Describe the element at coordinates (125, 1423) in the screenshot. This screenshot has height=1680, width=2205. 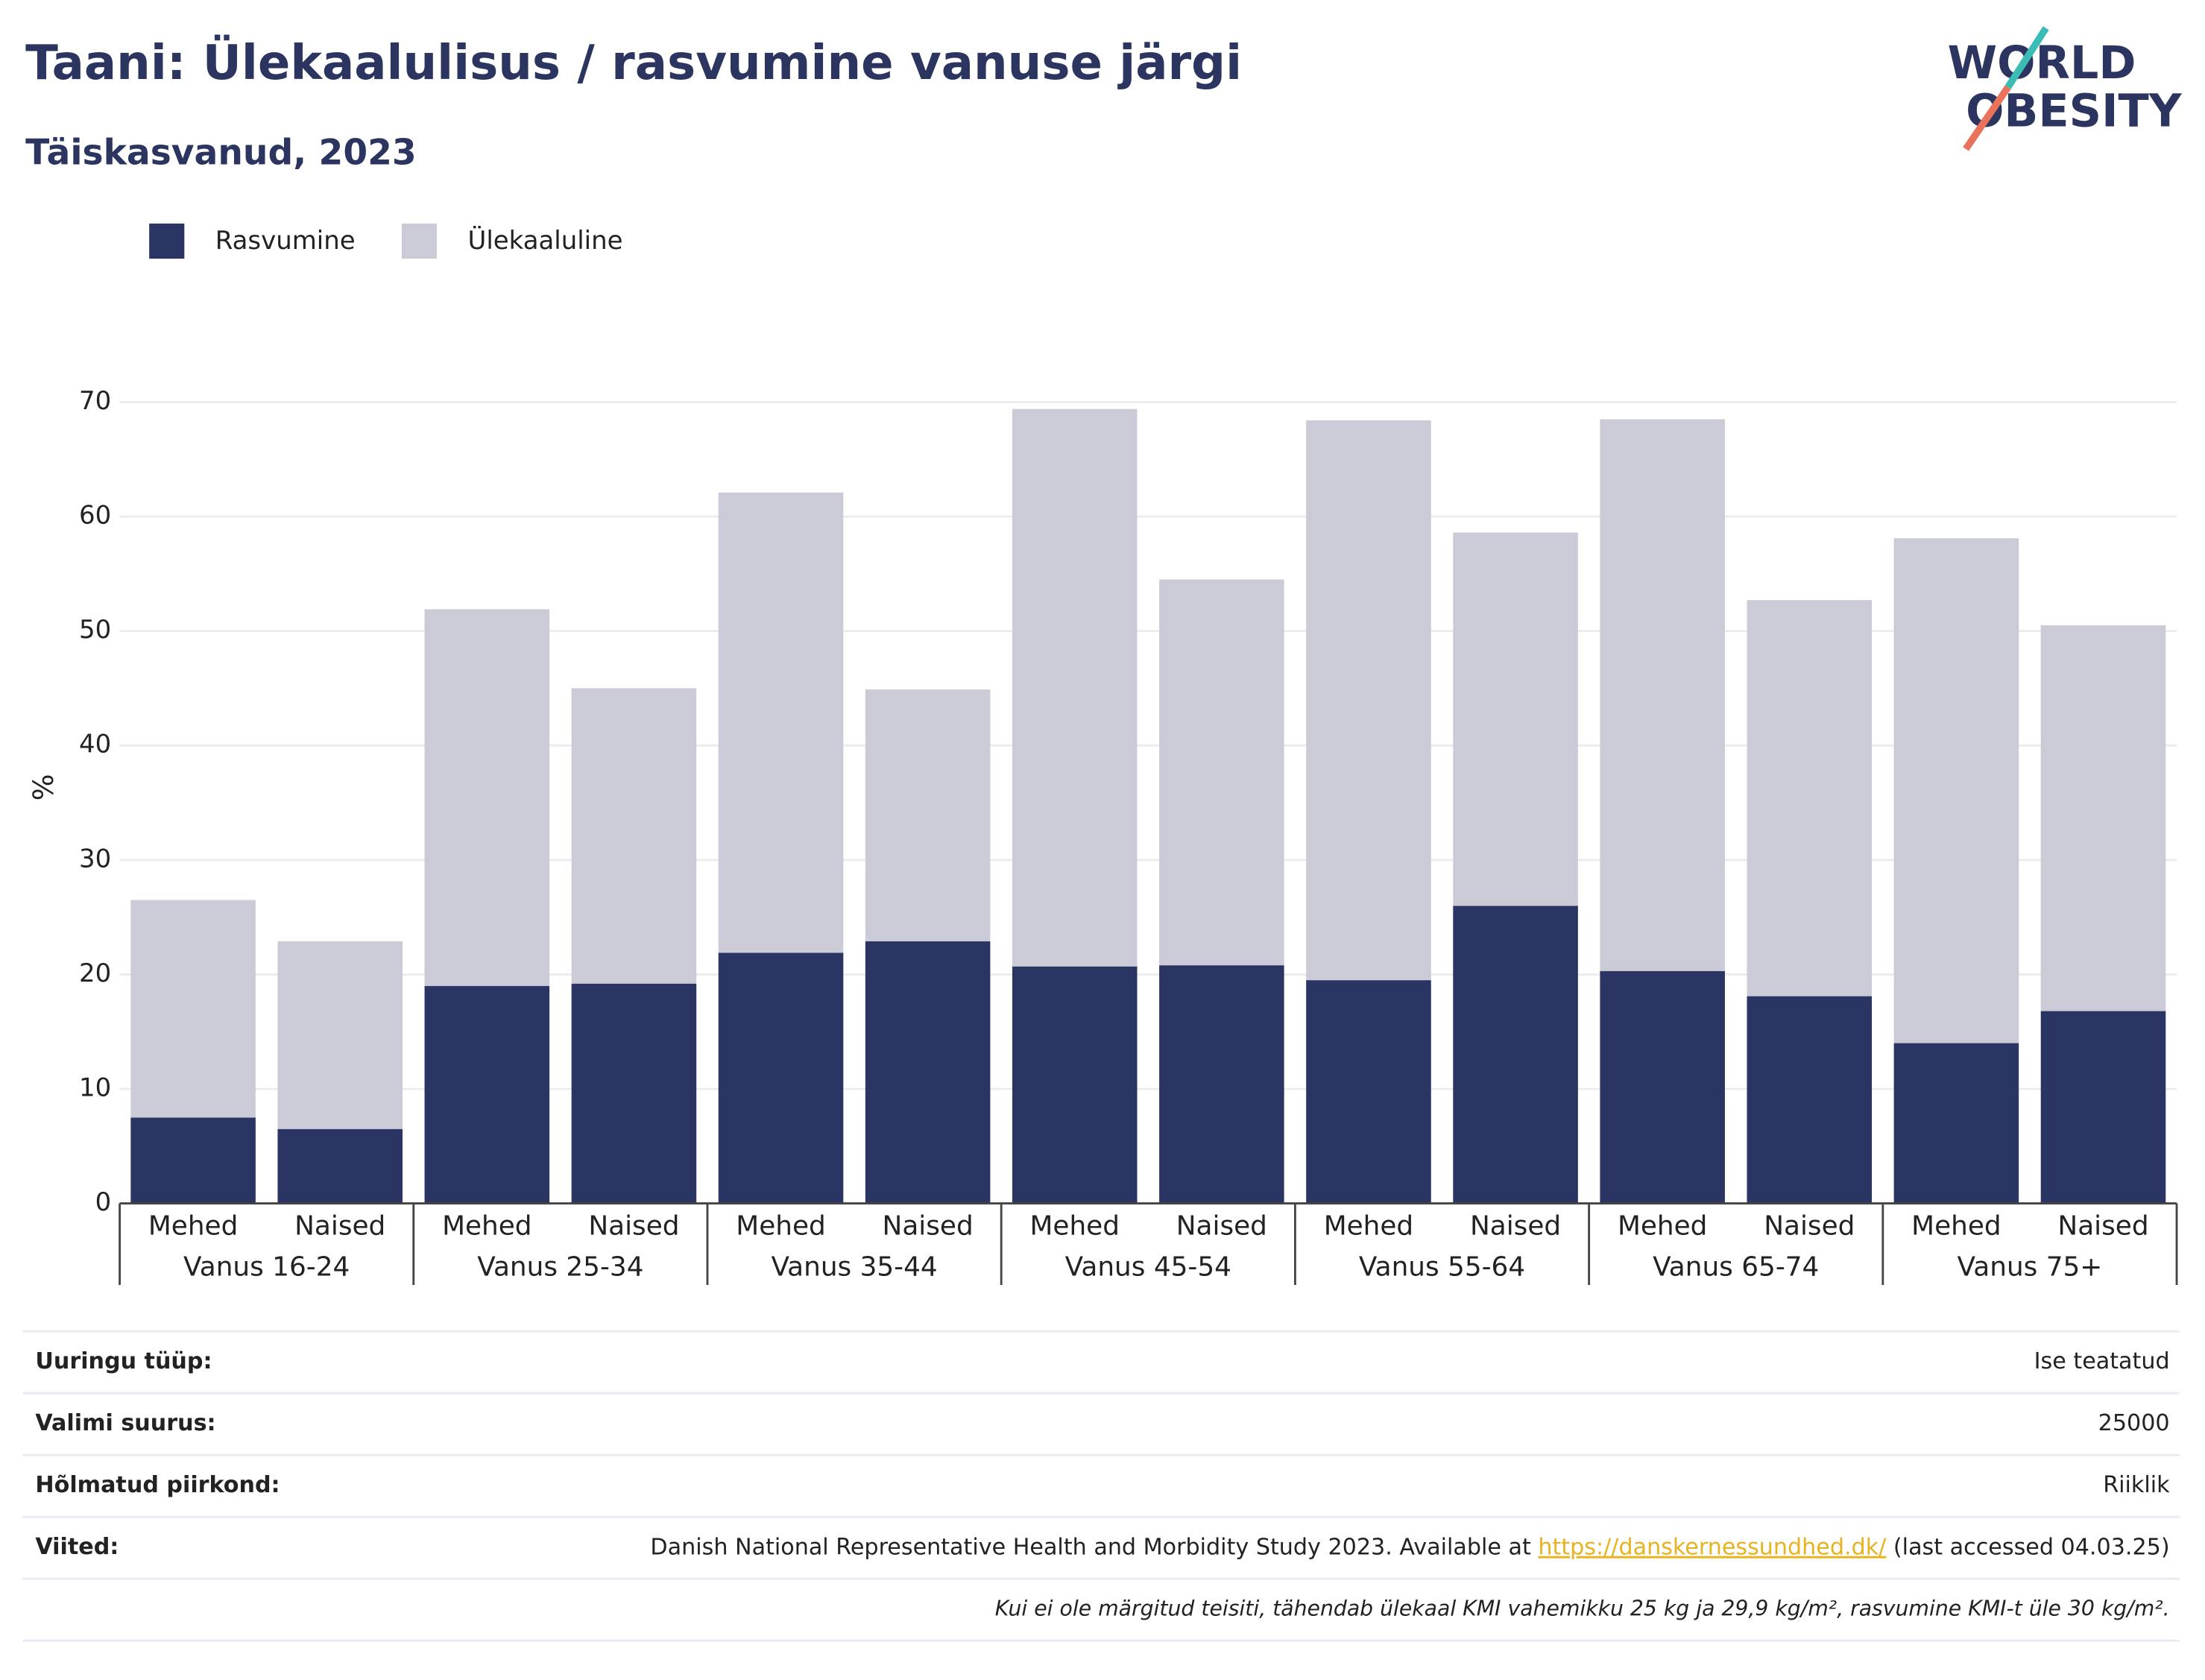
I see `table-label: Valimi suurus:` at that location.